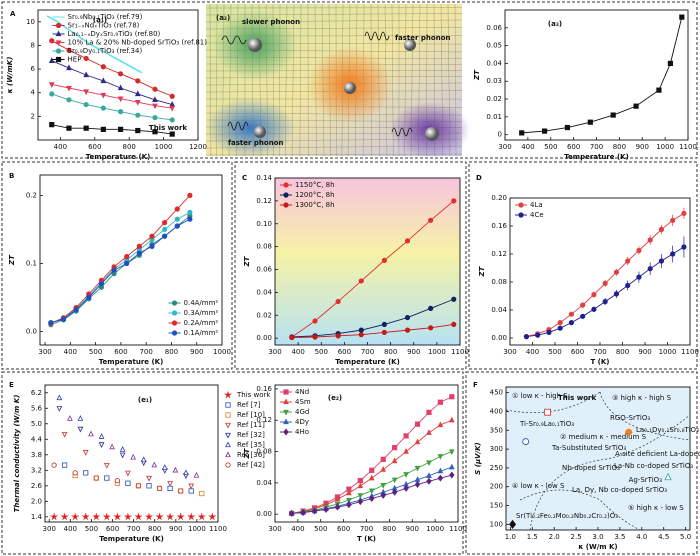 This screenshot has width=700, height=556. I want to click on x-axis-label: Temperature (K), so click(118, 157).